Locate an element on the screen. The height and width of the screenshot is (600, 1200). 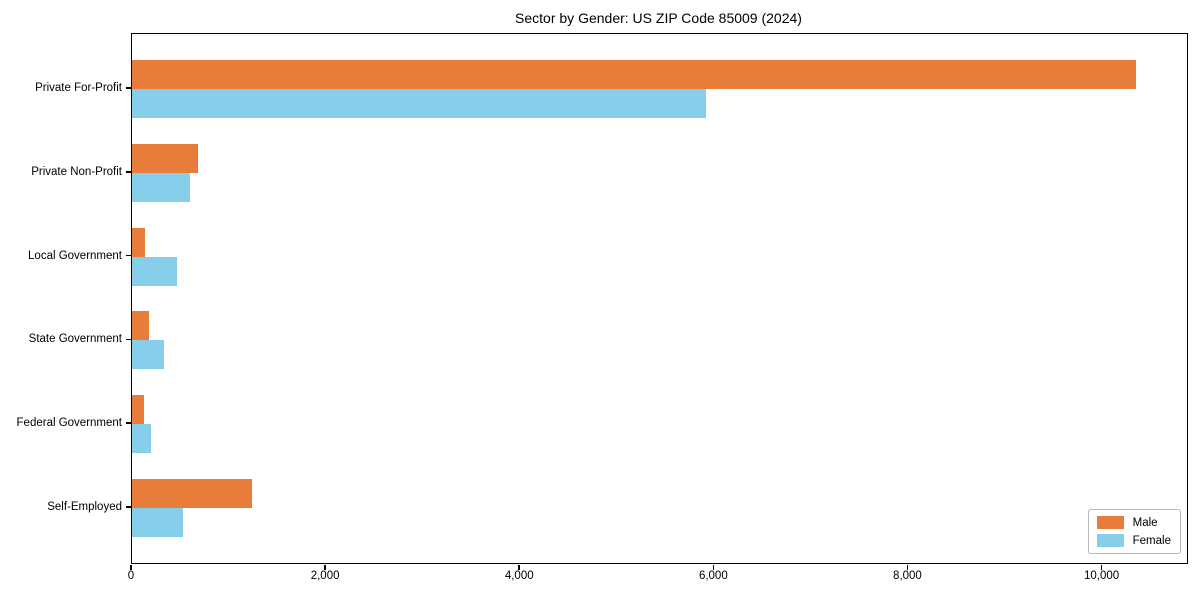
legend-entry-male: Male is located at coordinates (1133, 522).